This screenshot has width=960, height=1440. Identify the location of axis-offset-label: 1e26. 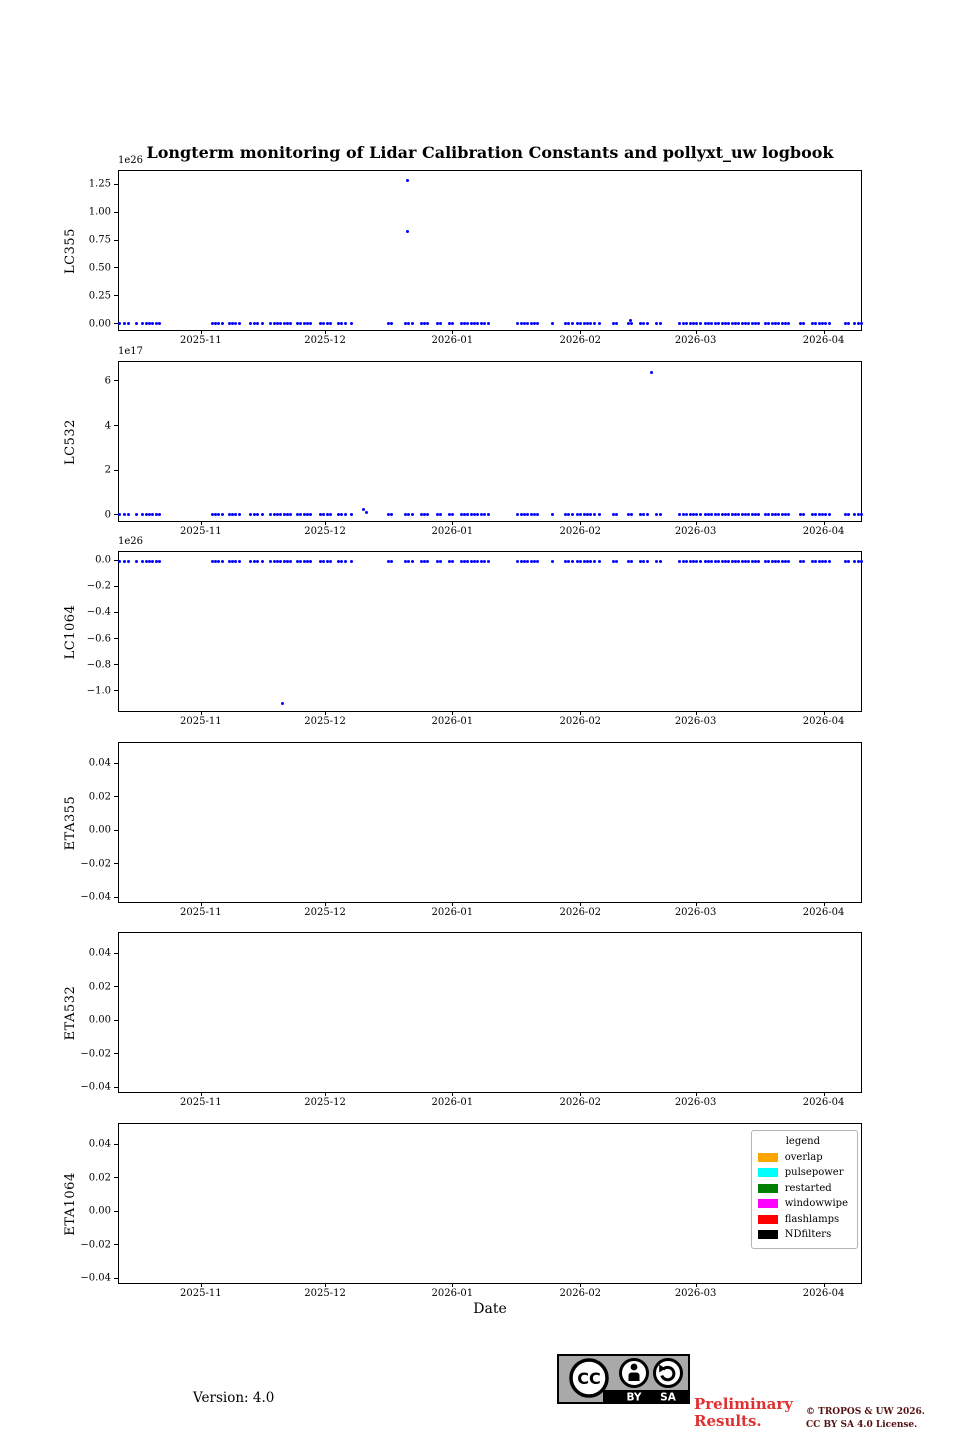
(131, 160).